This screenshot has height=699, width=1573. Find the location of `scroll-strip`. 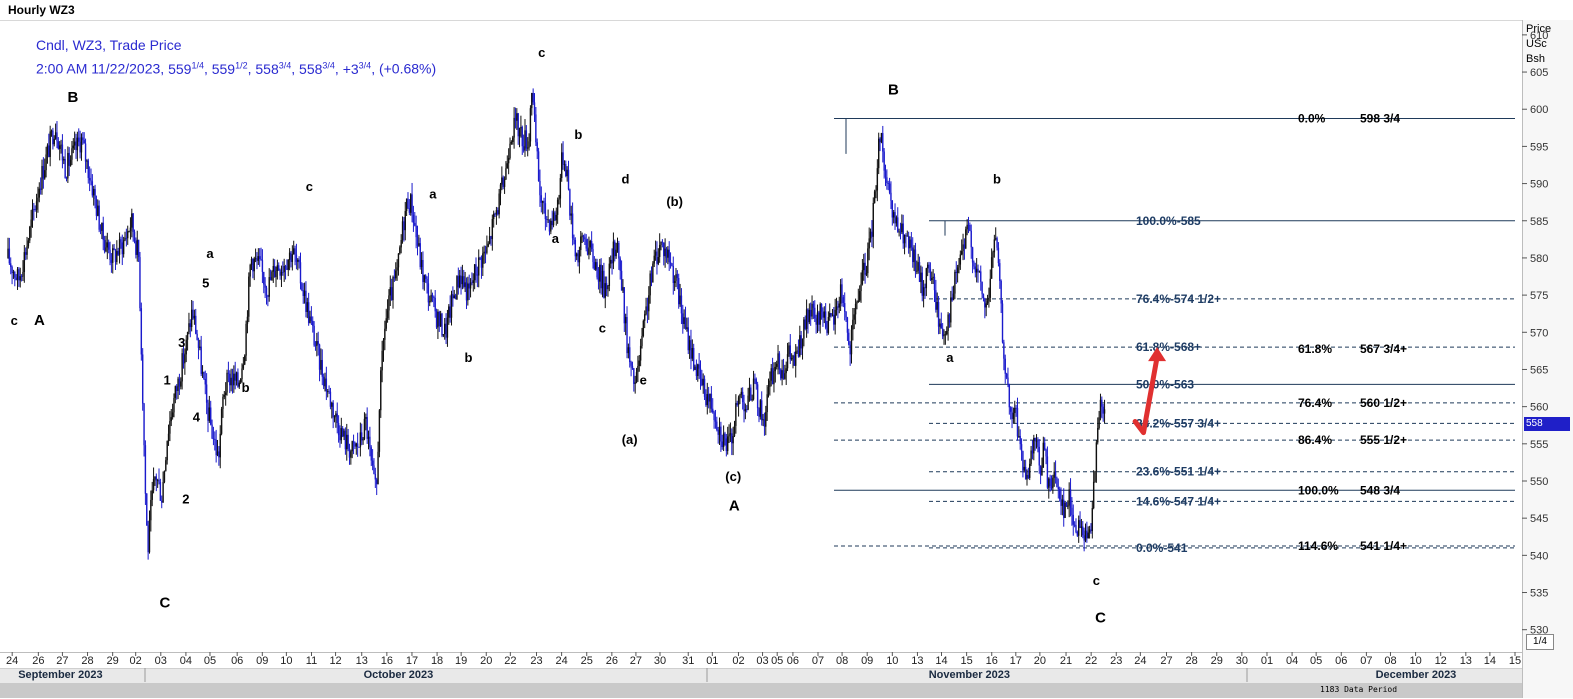

scroll-strip is located at coordinates (761, 690).